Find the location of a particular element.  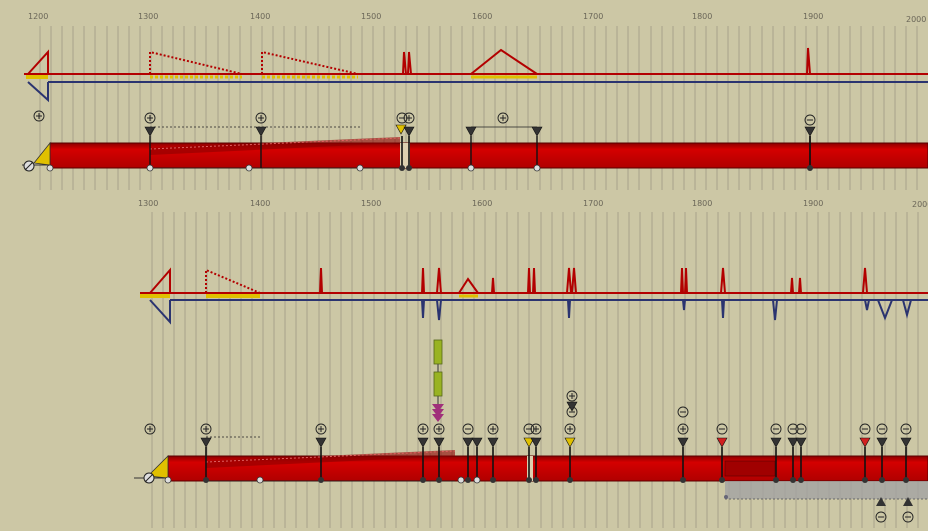

bottom-beam is located at coordinates (531, 468).